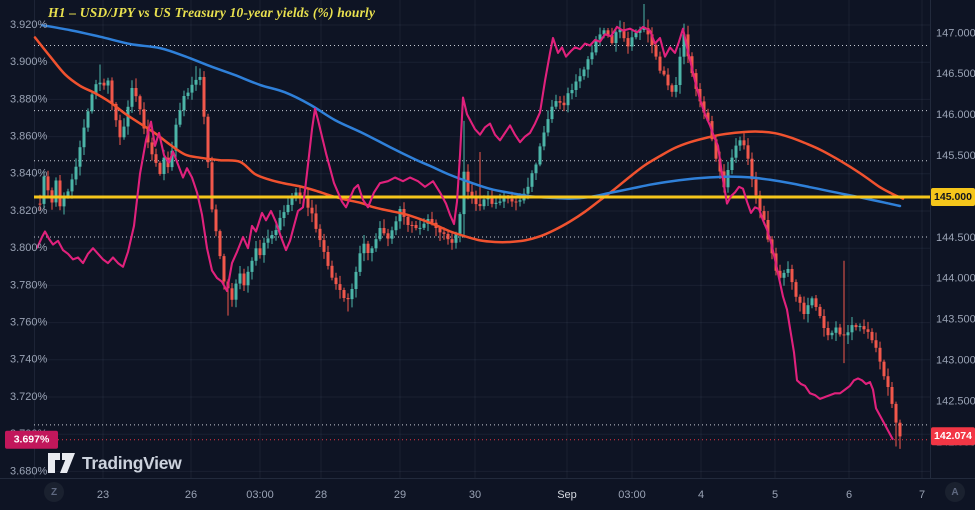 The height and width of the screenshot is (510, 975). I want to click on svg-text: Sep, so click(567, 495).